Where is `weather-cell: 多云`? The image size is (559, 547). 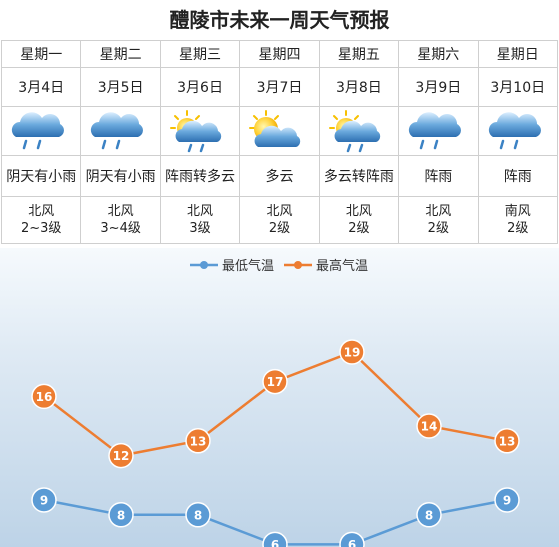 weather-cell: 多云 is located at coordinates (279, 176).